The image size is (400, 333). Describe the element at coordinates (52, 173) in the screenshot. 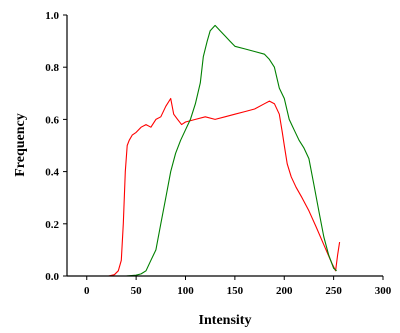

I see `y-tick-label: 0.4` at that location.